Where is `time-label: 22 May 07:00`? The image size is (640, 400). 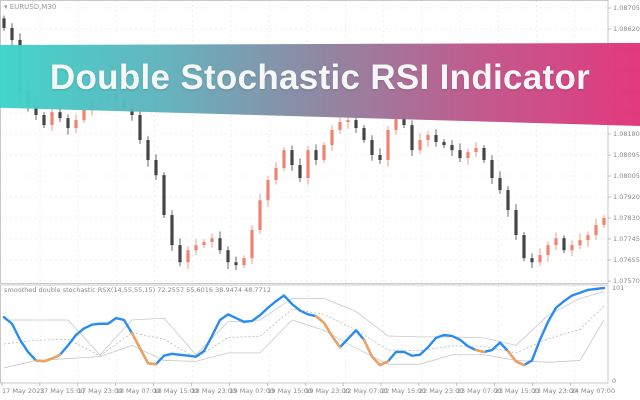
time-label: 22 May 07:00 is located at coordinates (365, 391).